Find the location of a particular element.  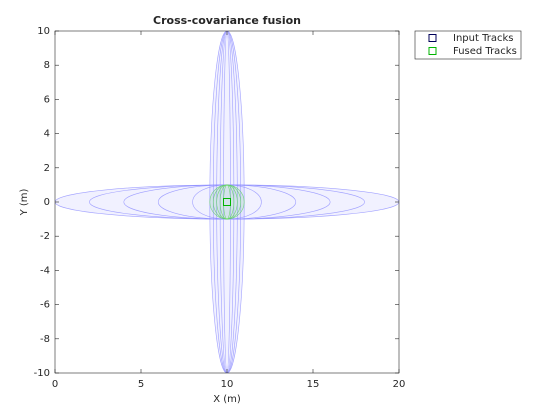

y-tick-label: -6 is located at coordinates (45, 305).